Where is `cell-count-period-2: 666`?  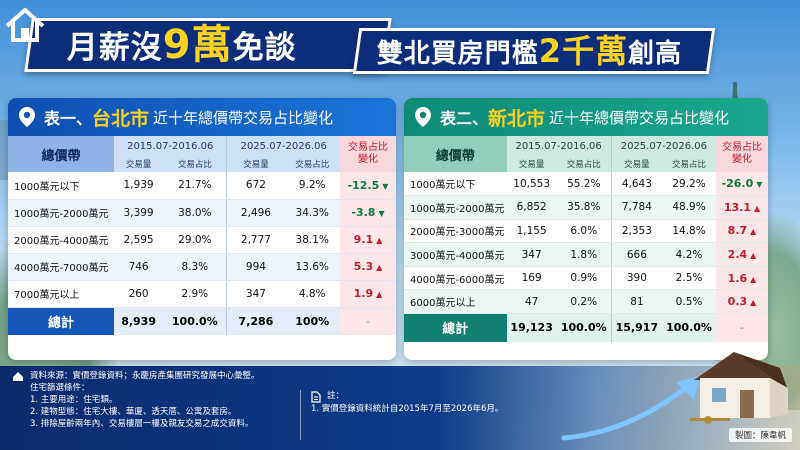
cell-count-period-2: 666 is located at coordinates (636, 254).